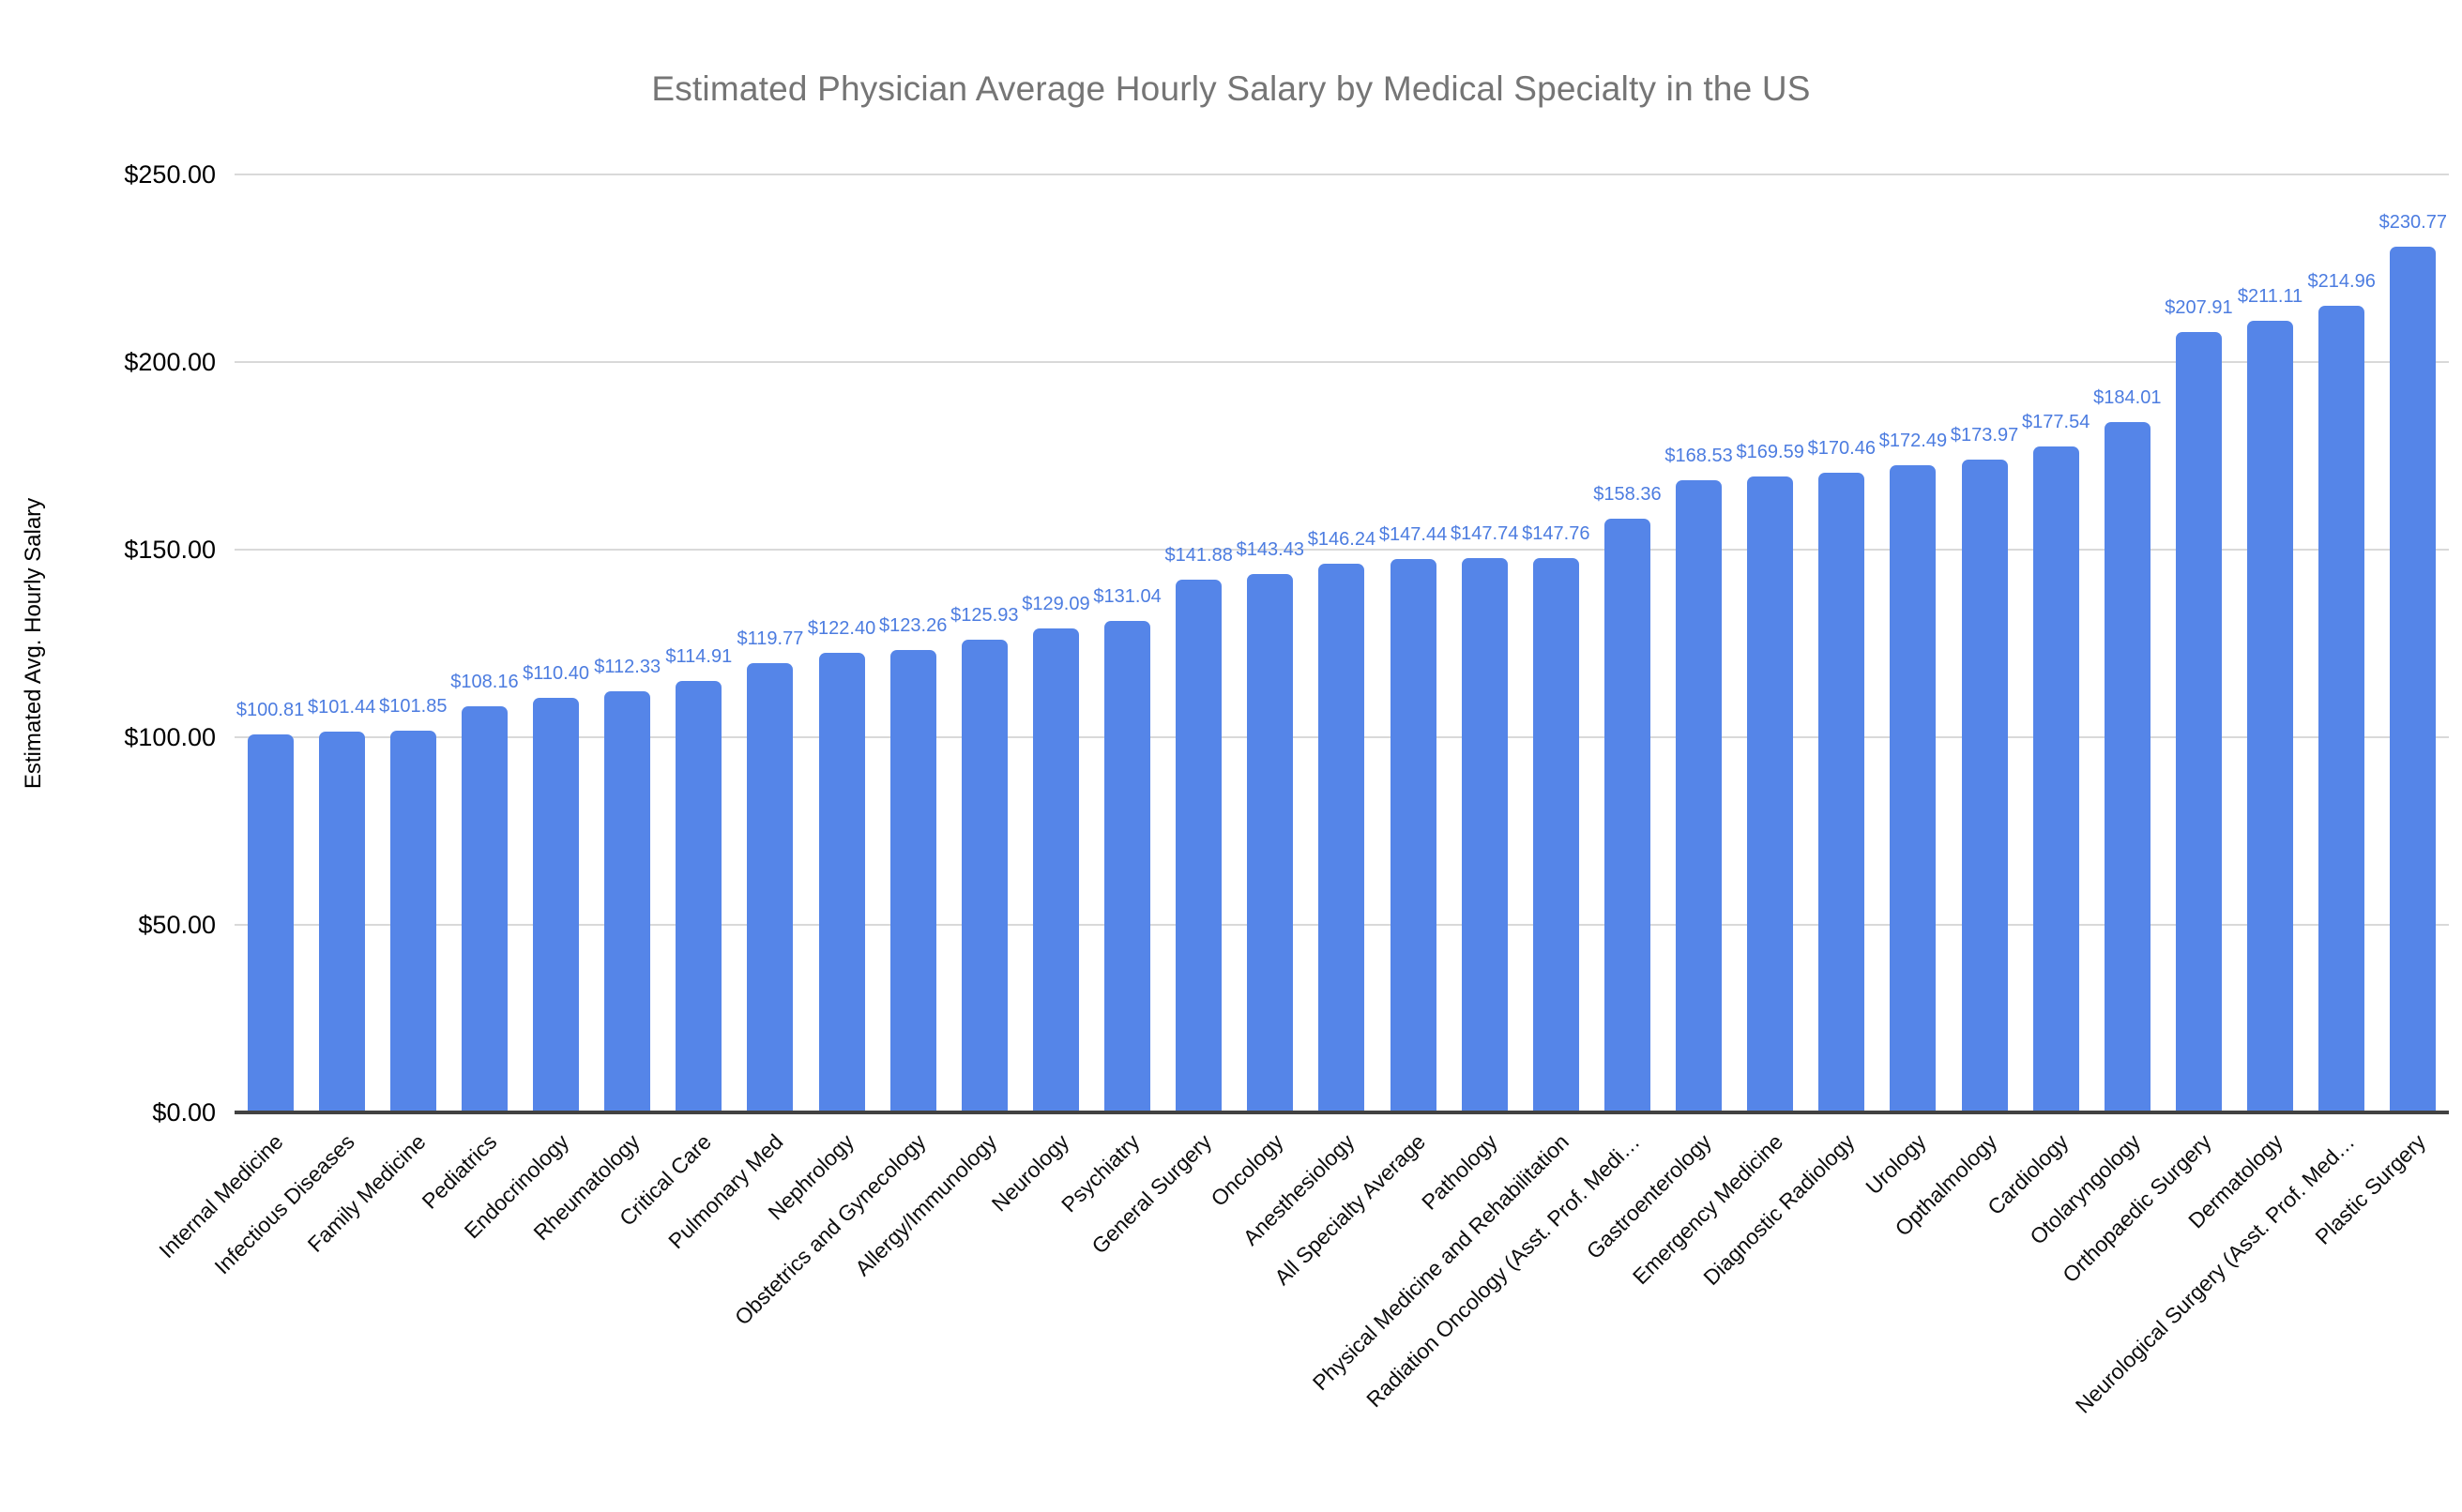 The width and height of the screenshot is (2462, 1512). What do you see at coordinates (2056, 422) in the screenshot?
I see `bar-value-label: $177.54` at bounding box center [2056, 422].